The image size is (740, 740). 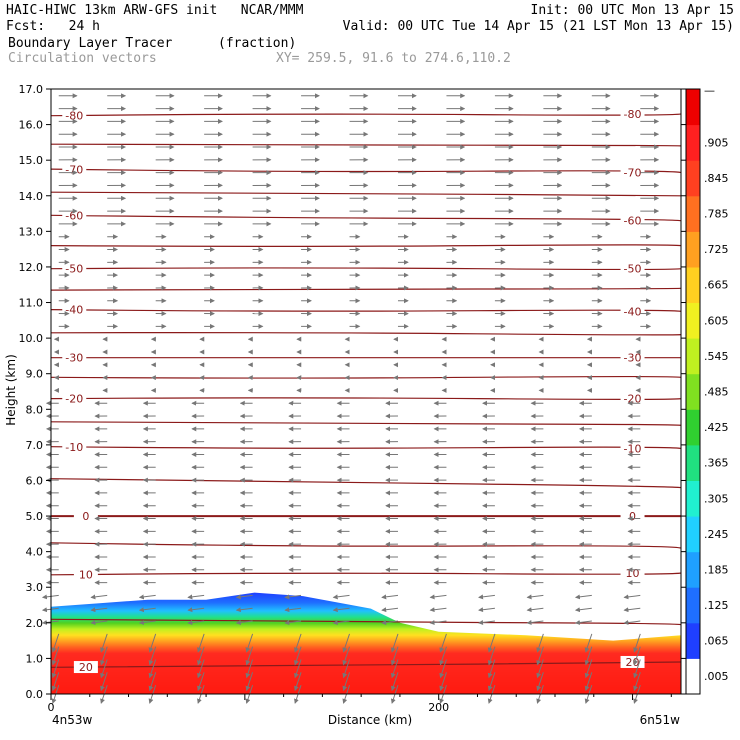 What do you see at coordinates (31, 196) in the screenshot?
I see `y-tick-label: 14.0` at bounding box center [31, 196].